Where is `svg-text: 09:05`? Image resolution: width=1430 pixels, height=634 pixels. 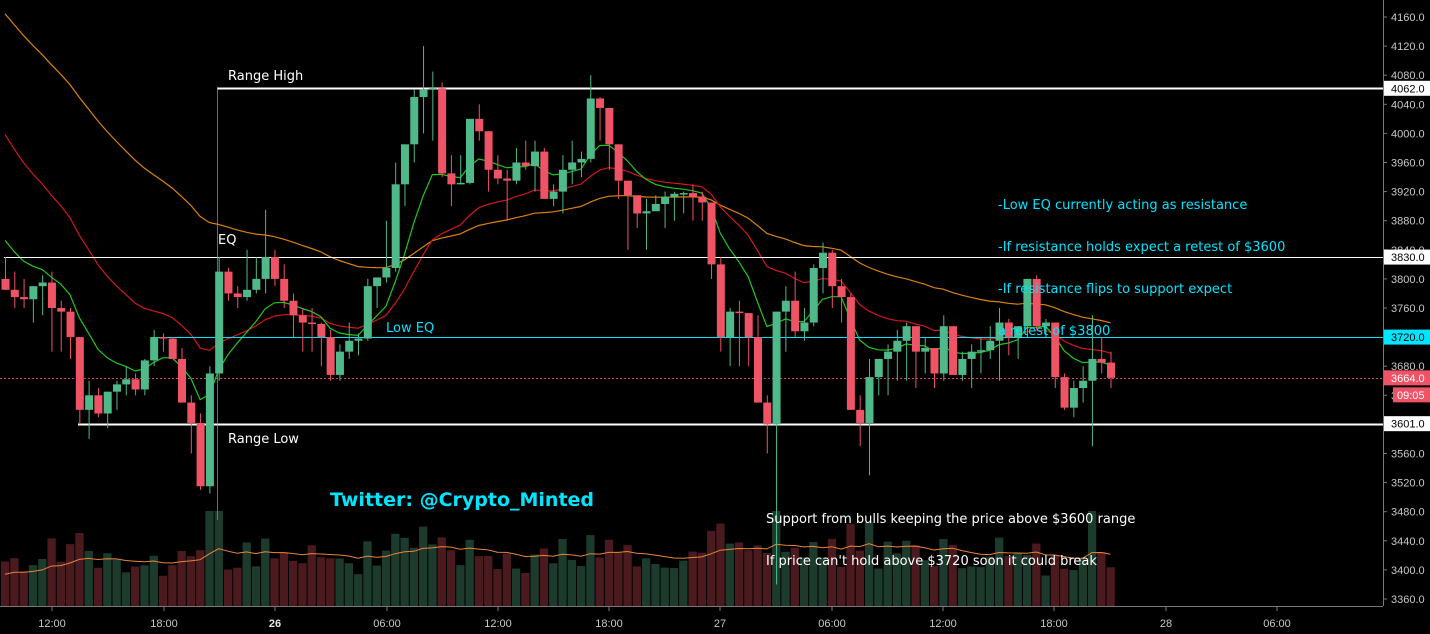
svg-text: 09:05 is located at coordinates (1411, 396).